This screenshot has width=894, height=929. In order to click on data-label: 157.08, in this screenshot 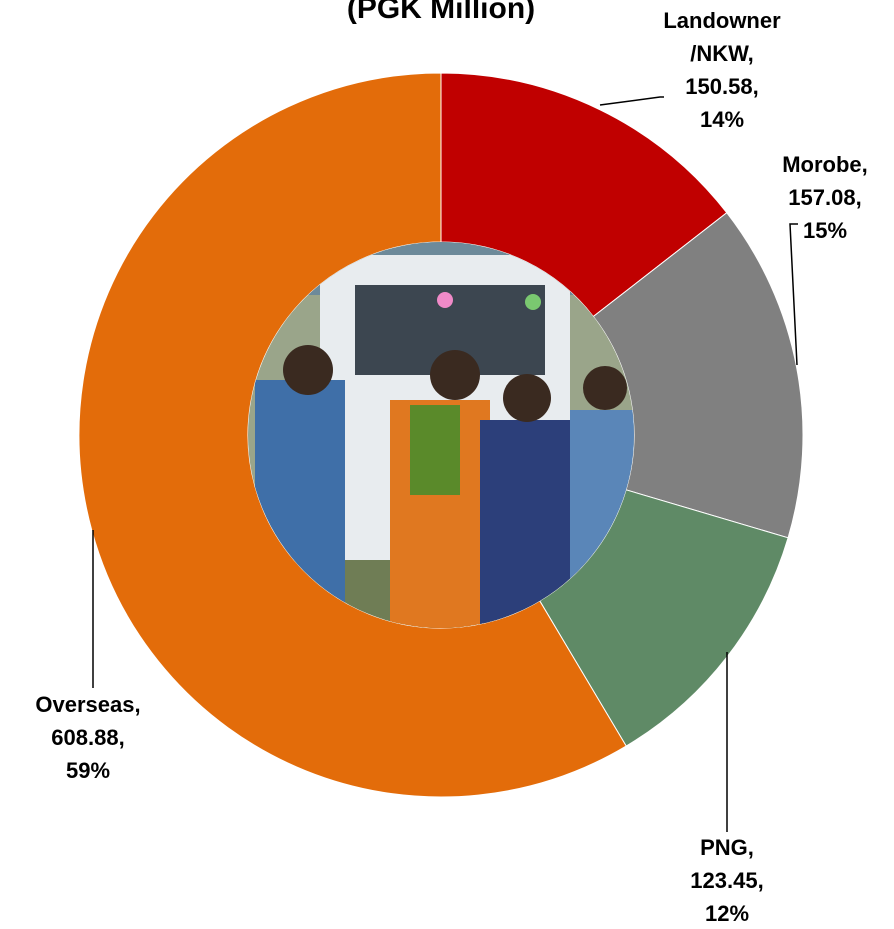, I will do `click(824, 197)`.